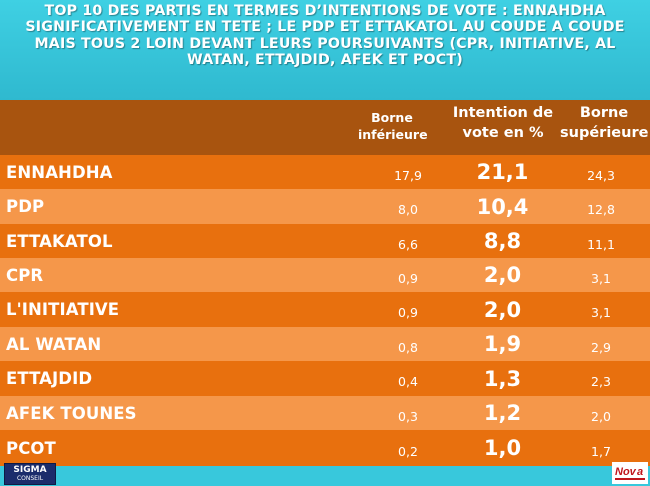 This screenshot has width=650, height=486. What do you see at coordinates (601, 381) in the screenshot?
I see `upper-bound-value: 2,3` at bounding box center [601, 381].